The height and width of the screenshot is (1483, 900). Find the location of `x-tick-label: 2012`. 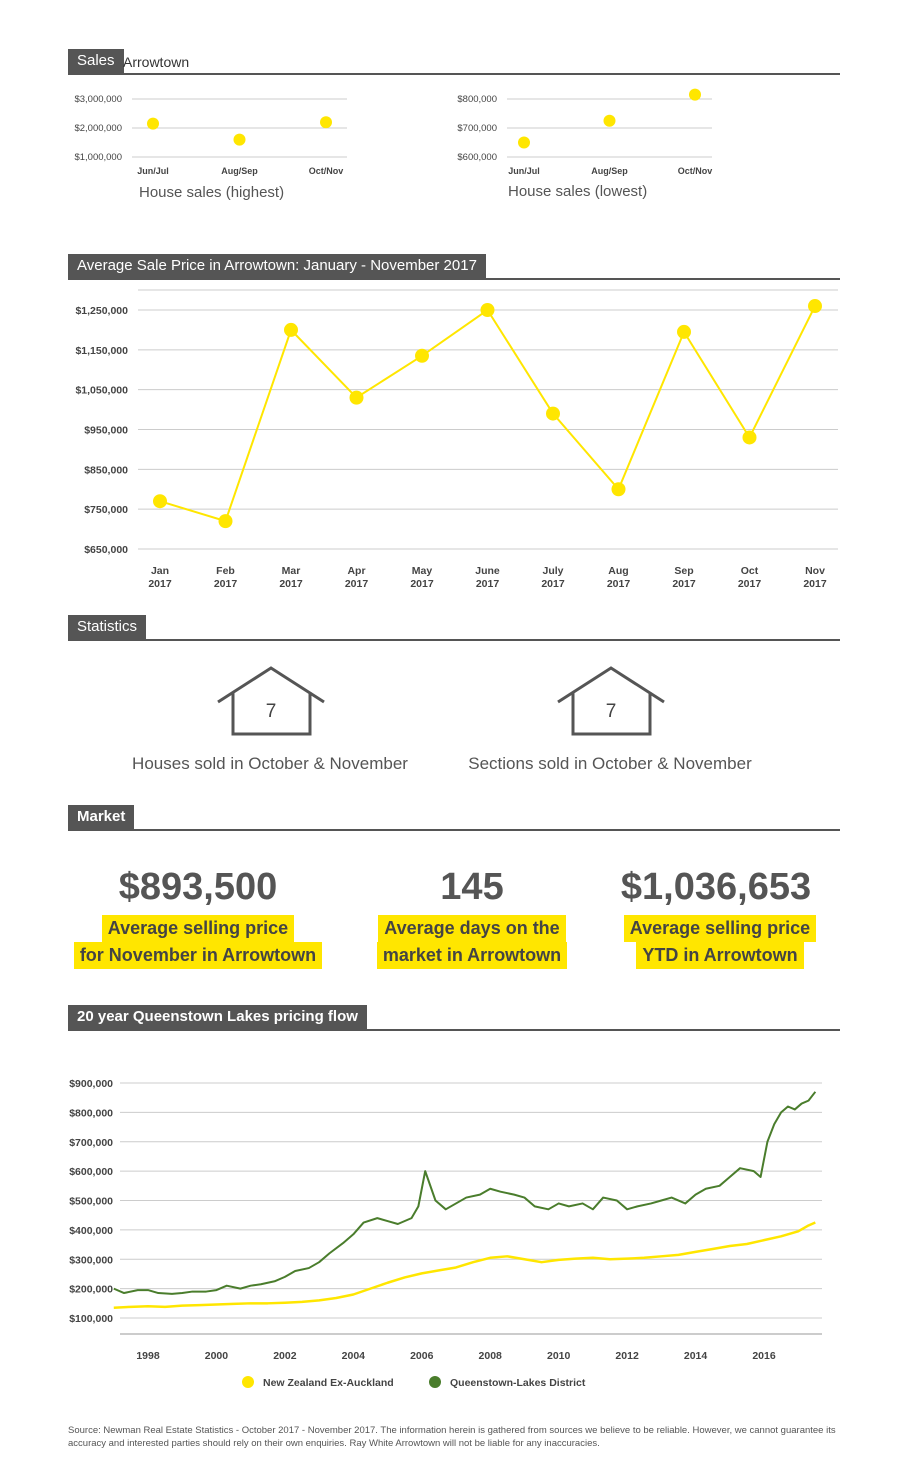

x-tick-label: 2012 is located at coordinates (627, 1356).